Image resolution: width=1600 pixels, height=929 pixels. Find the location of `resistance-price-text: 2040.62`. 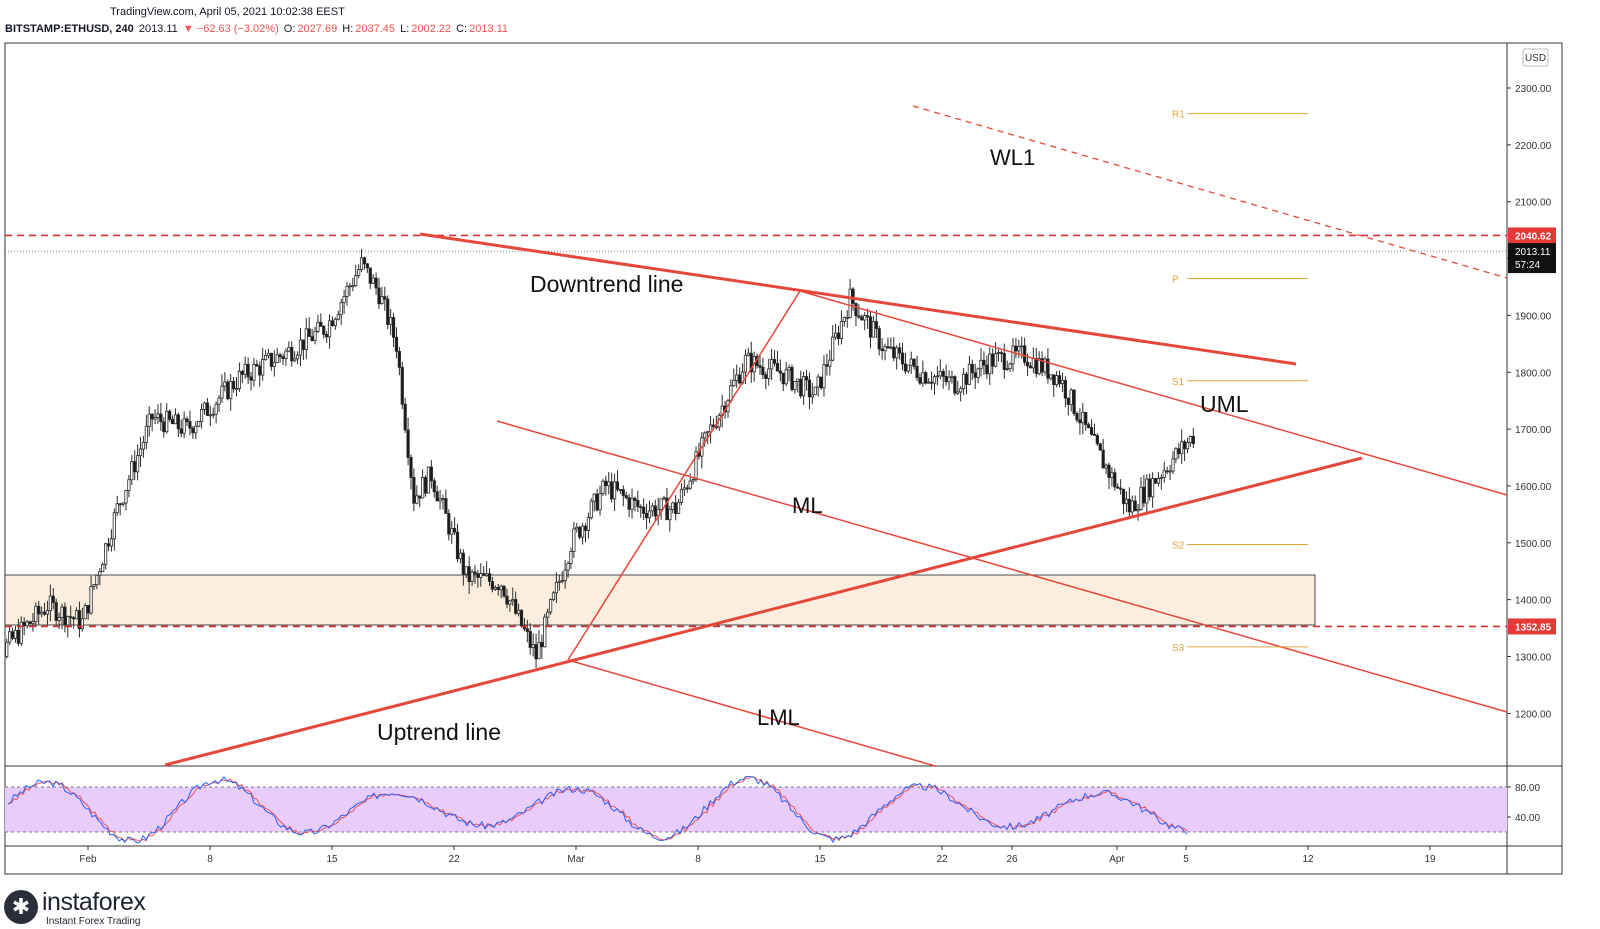

resistance-price-text: 2040.62 is located at coordinates (1533, 236).